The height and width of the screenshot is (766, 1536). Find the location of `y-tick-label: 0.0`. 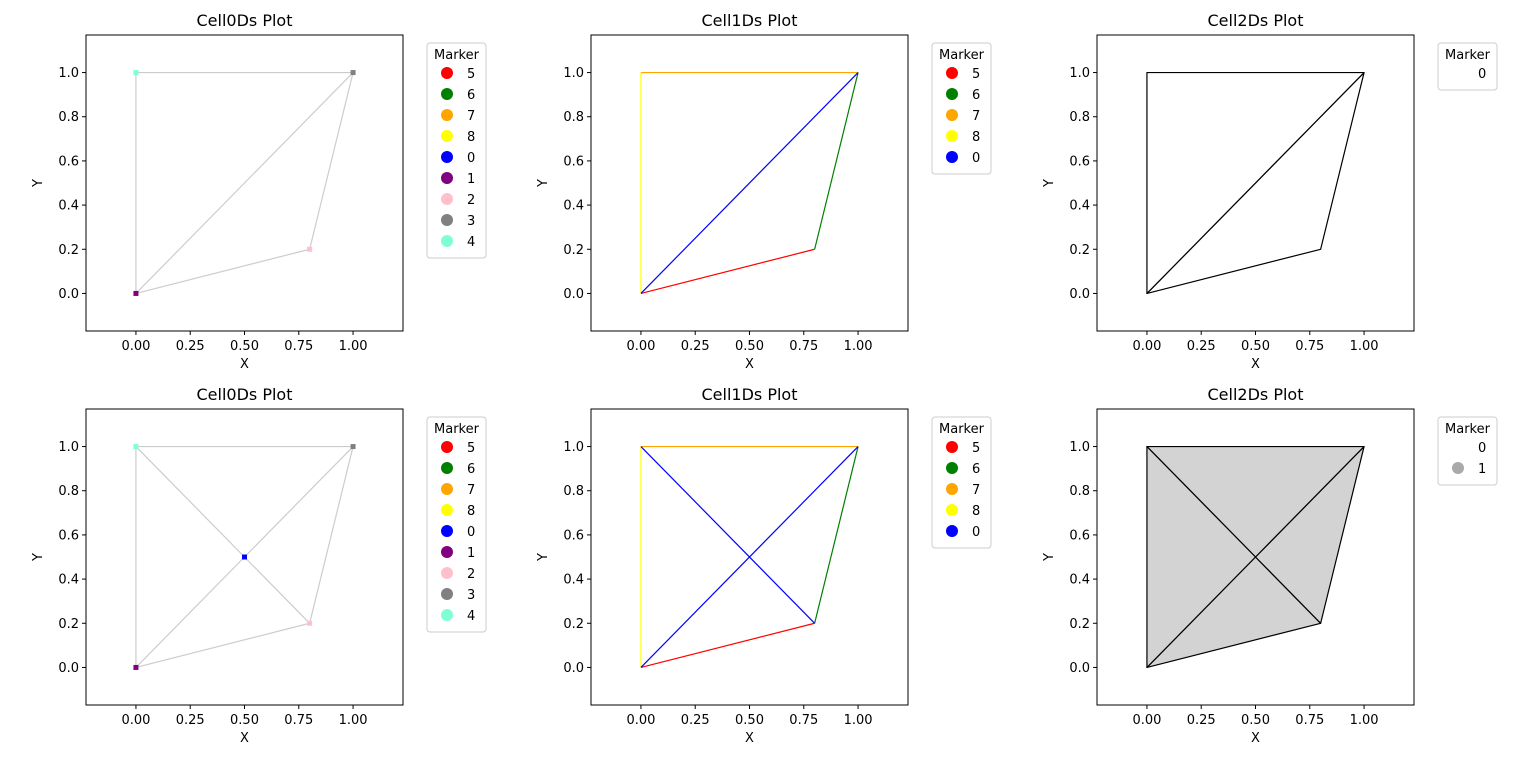

y-tick-label: 0.0 is located at coordinates (573, 294).